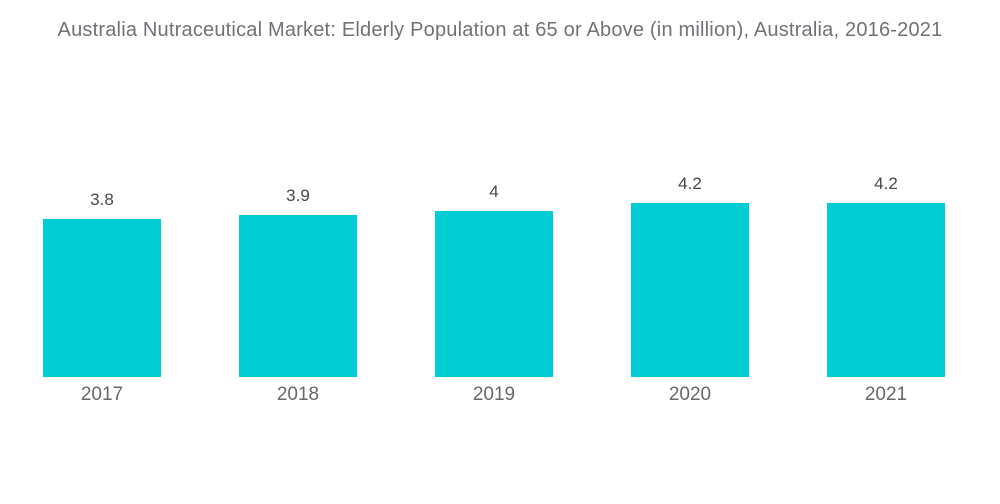 The width and height of the screenshot is (1000, 504). I want to click on bar-category-label: 2021, so click(886, 394).